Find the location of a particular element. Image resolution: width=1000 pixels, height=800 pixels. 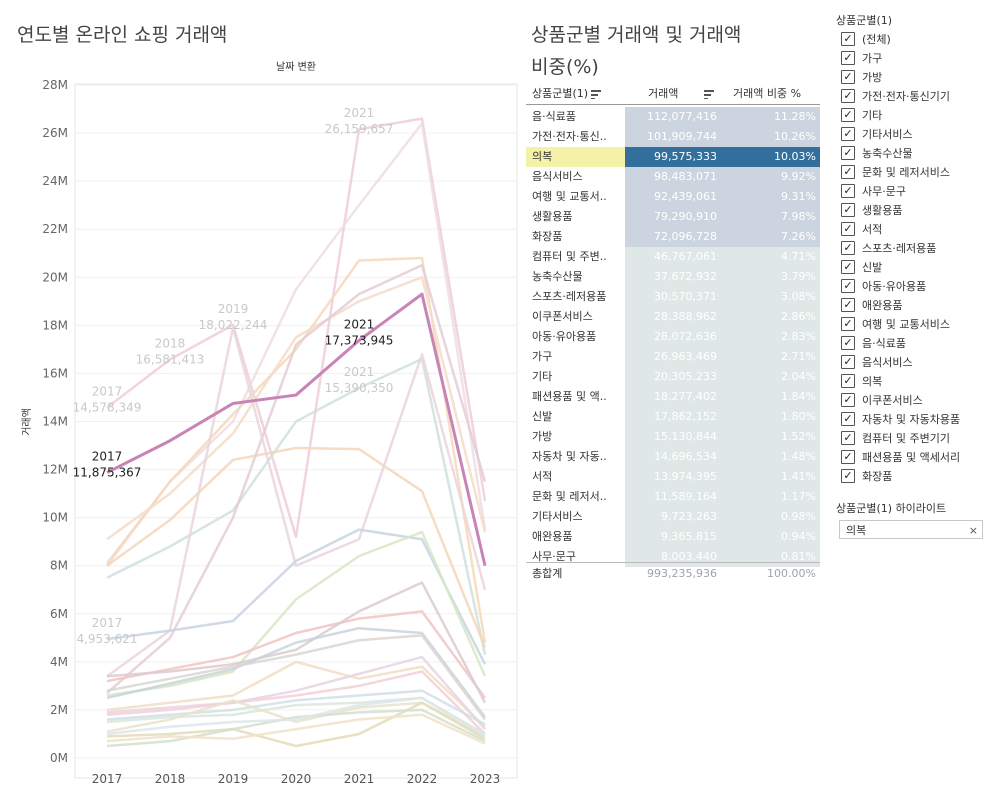

table-row: 의복 99,575,333 10.03% is located at coordinates (673, 157).